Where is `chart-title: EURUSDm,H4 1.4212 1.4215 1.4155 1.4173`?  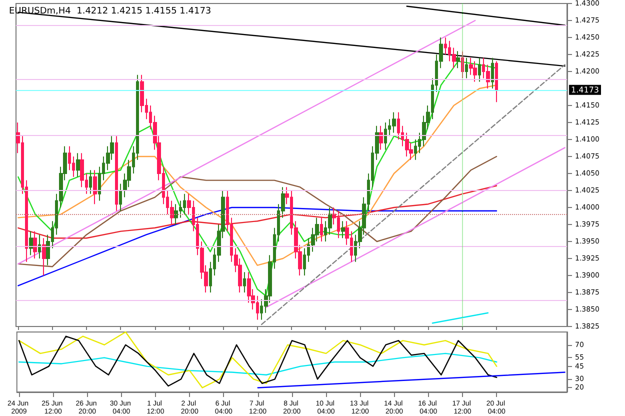
chart-title: EURUSDm,H4 1.4212 1.4215 1.4155 1.4173 is located at coordinates (110, 11).